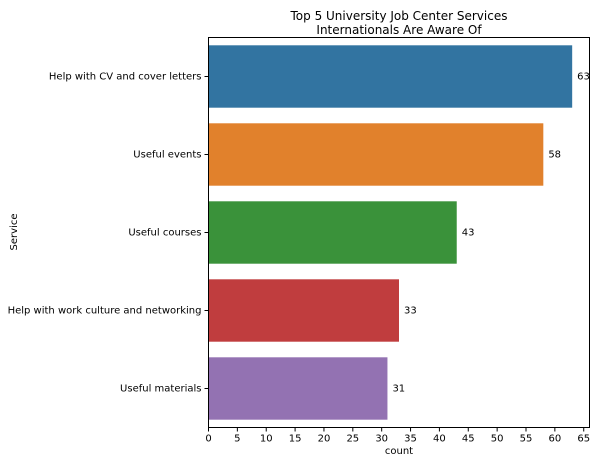 This screenshot has height=466, width=600. I want to click on x-tick-label: 5, so click(237, 439).